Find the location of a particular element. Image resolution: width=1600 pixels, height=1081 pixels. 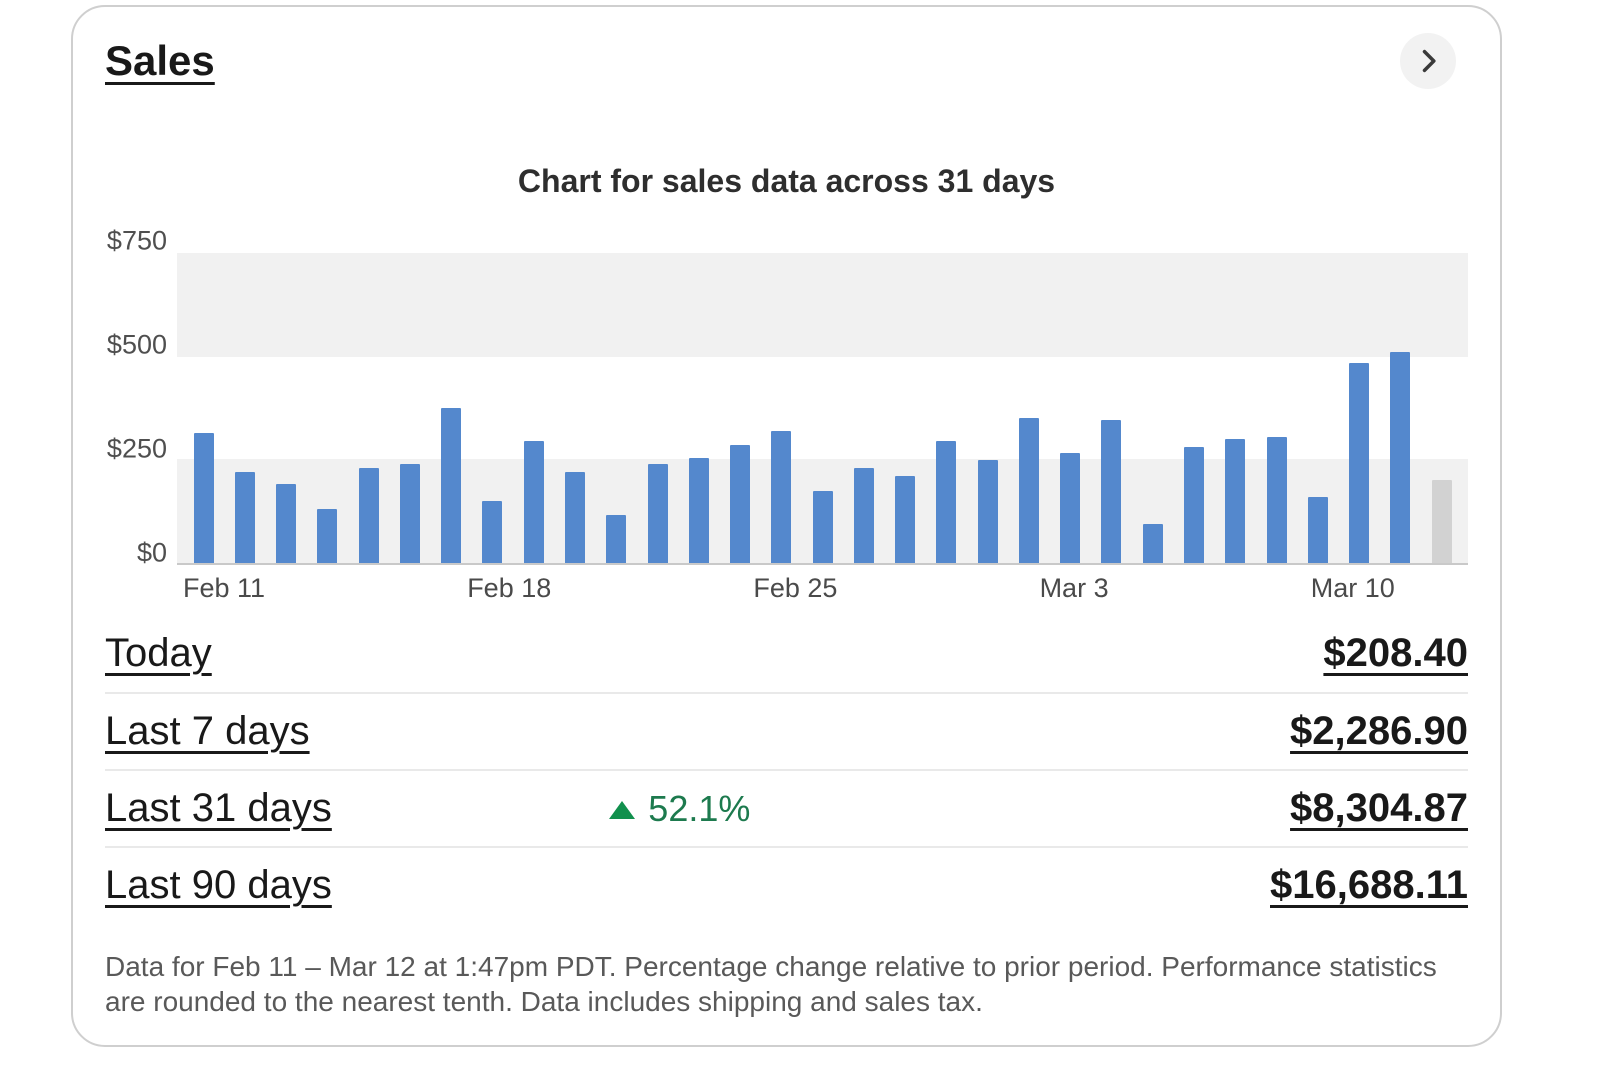

y-tick-label: $500 is located at coordinates (136, 344).